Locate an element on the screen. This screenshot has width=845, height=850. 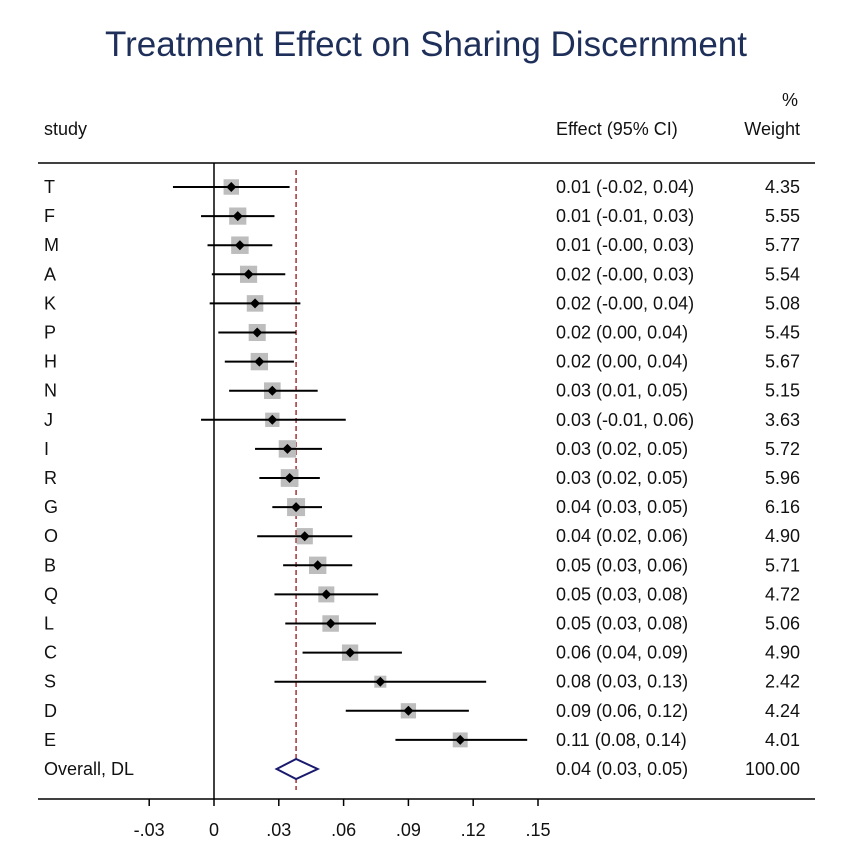
overall-label: Overall, DL is located at coordinates (89, 769).